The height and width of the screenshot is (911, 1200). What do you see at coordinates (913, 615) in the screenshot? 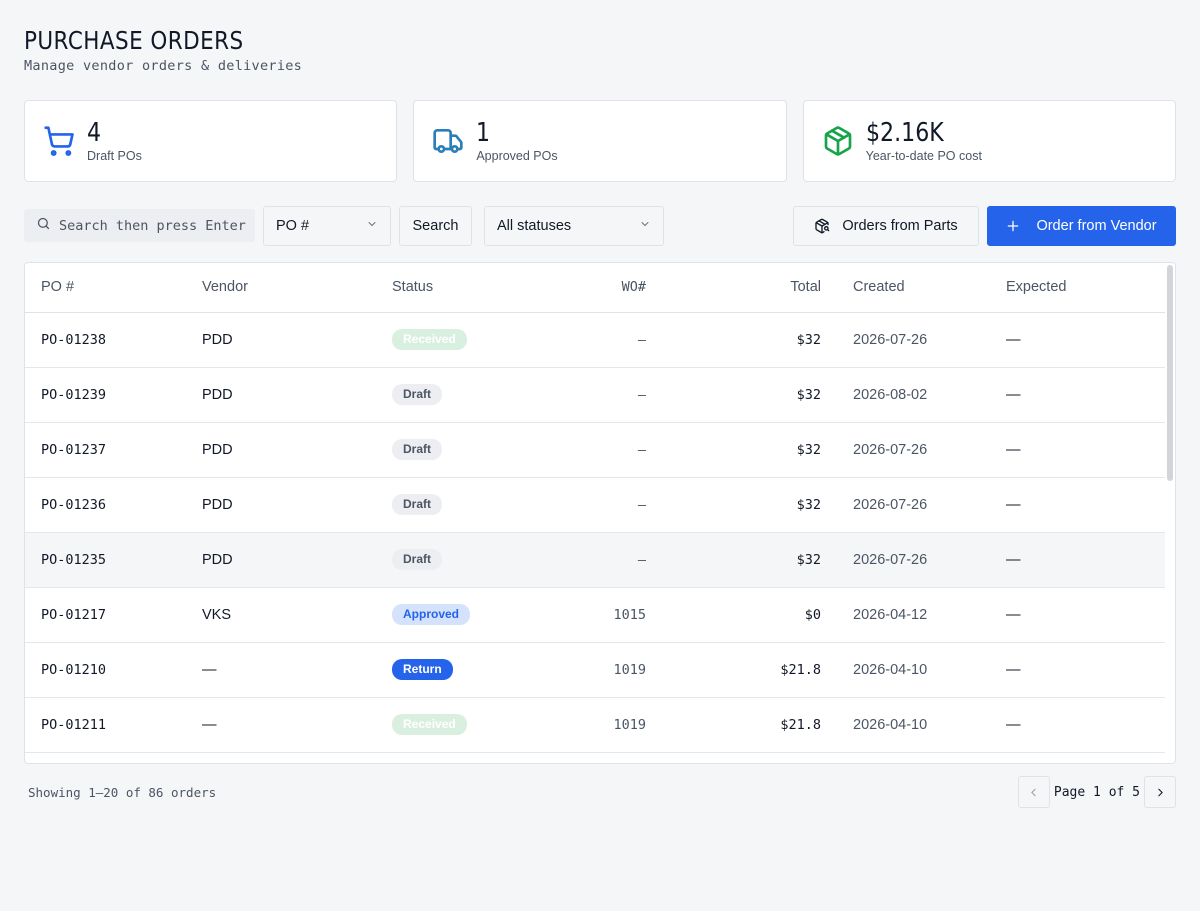
I see `created-cell: 2026-04-12` at bounding box center [913, 615].